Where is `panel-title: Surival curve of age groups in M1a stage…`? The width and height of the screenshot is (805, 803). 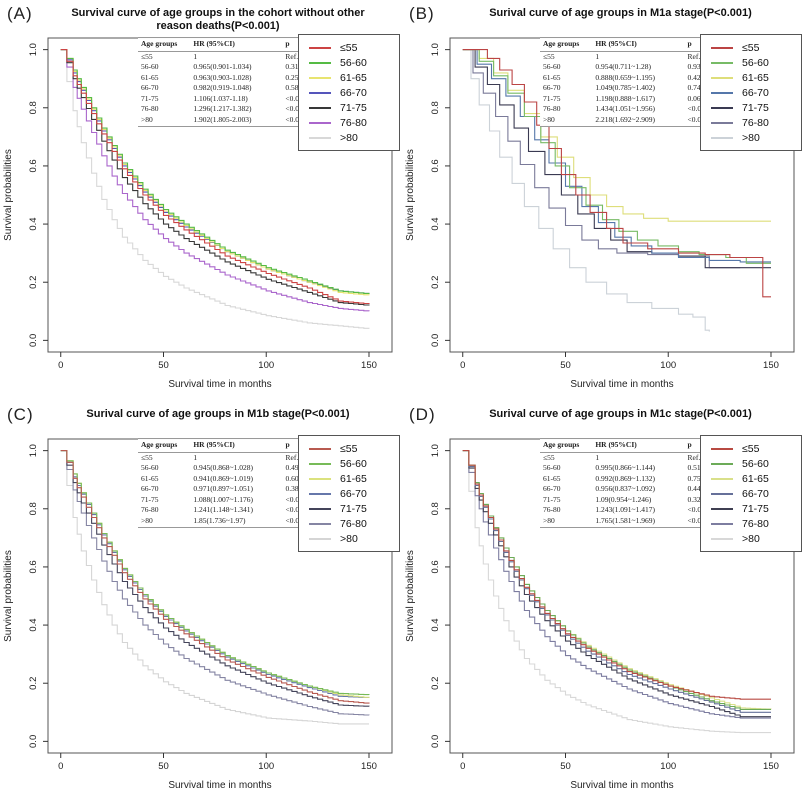 panel-title: Surival curve of age groups in M1a stage… is located at coordinates (620, 13).